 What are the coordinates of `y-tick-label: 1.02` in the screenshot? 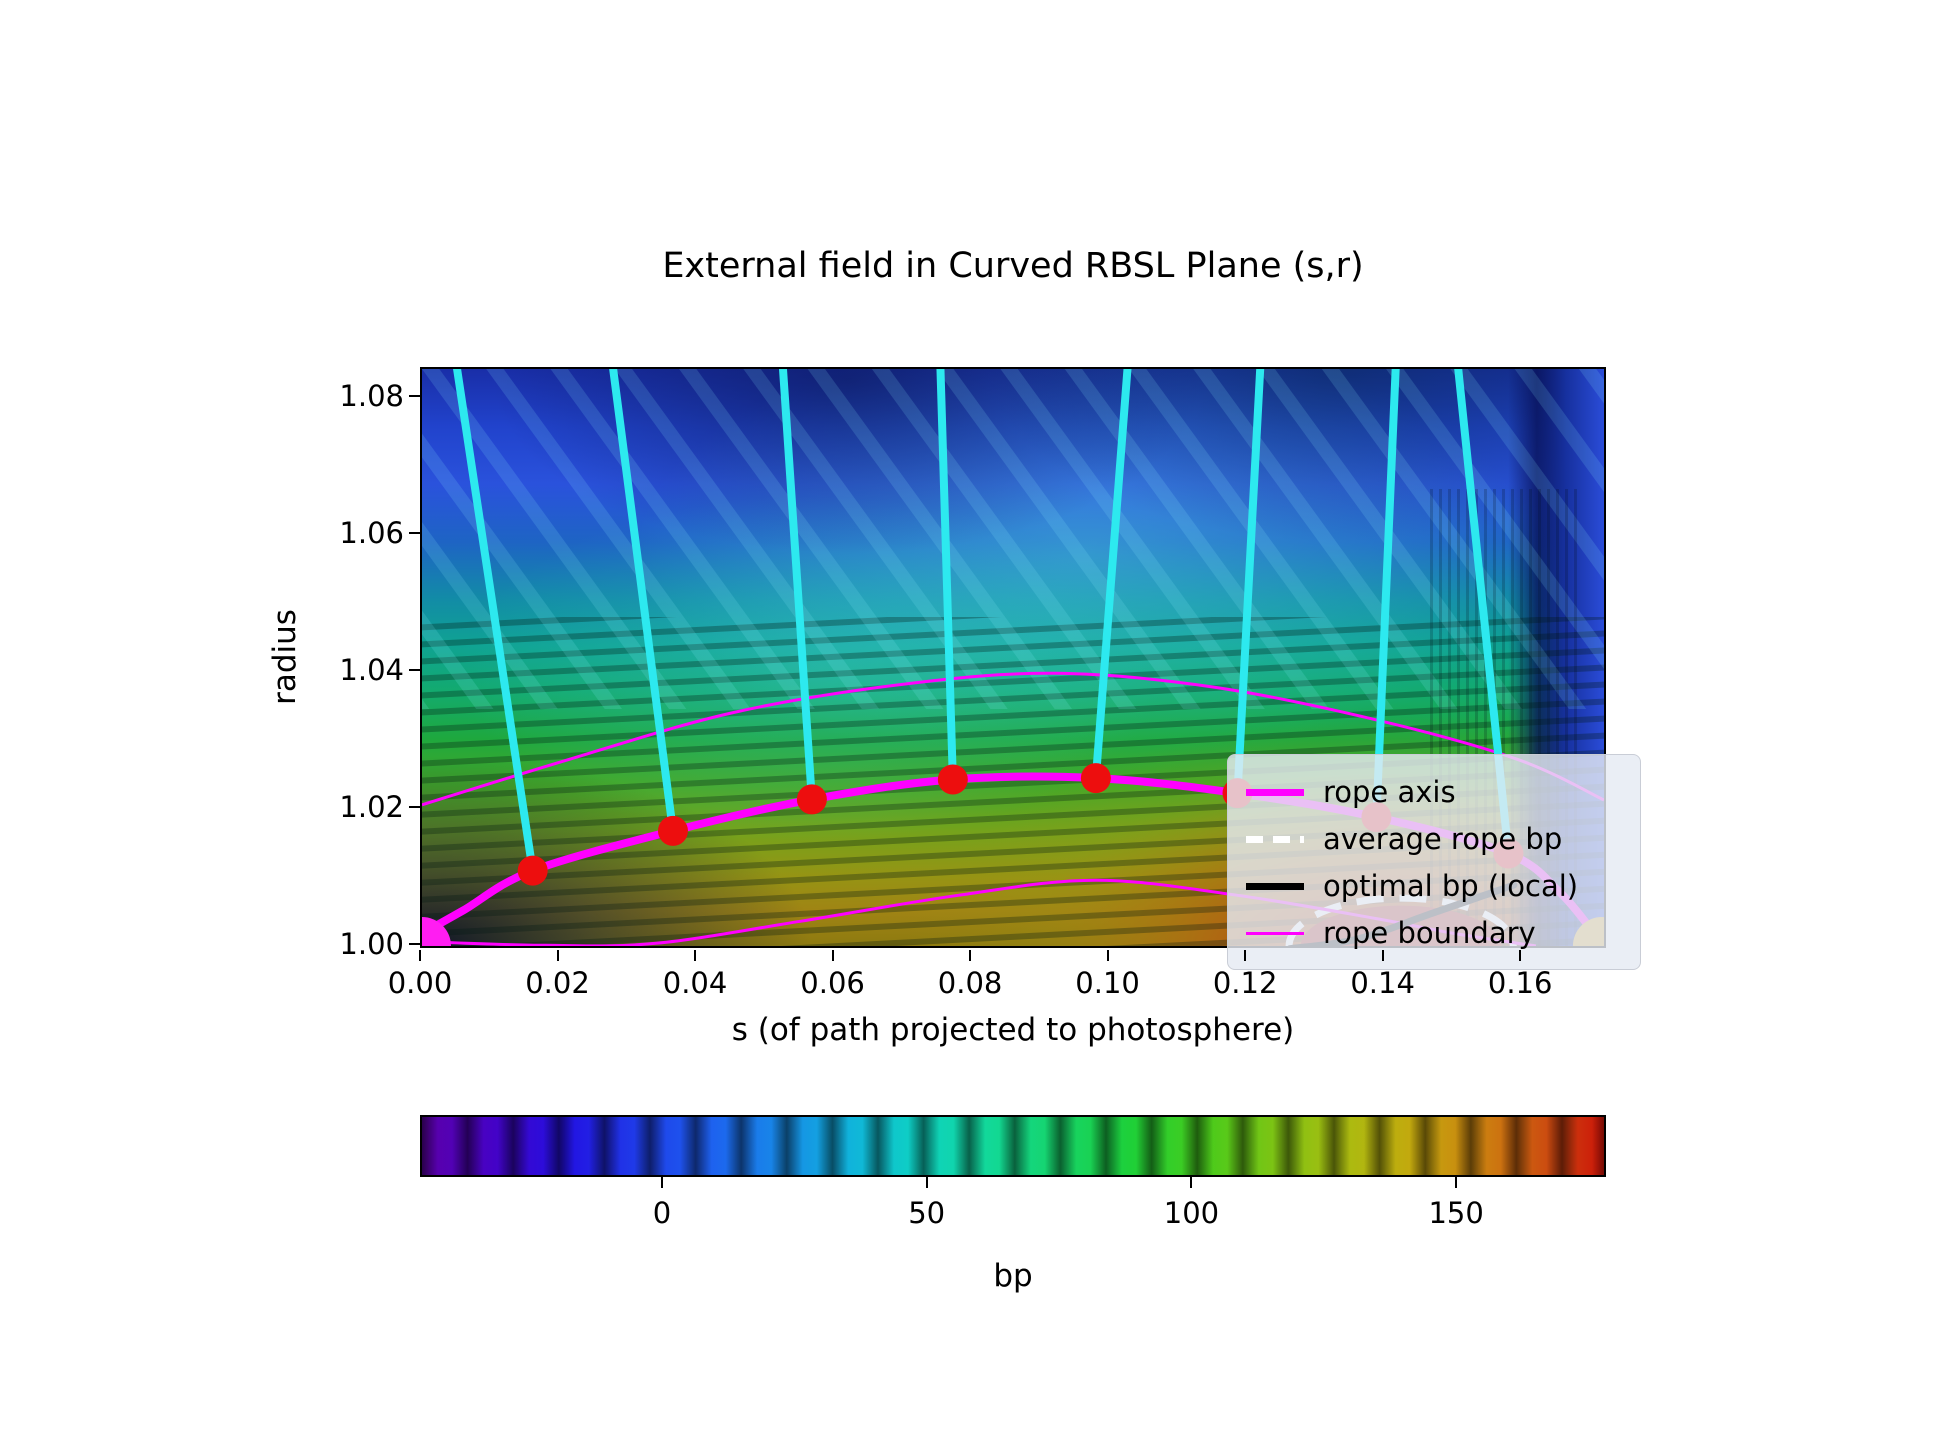 It's located at (371, 806).